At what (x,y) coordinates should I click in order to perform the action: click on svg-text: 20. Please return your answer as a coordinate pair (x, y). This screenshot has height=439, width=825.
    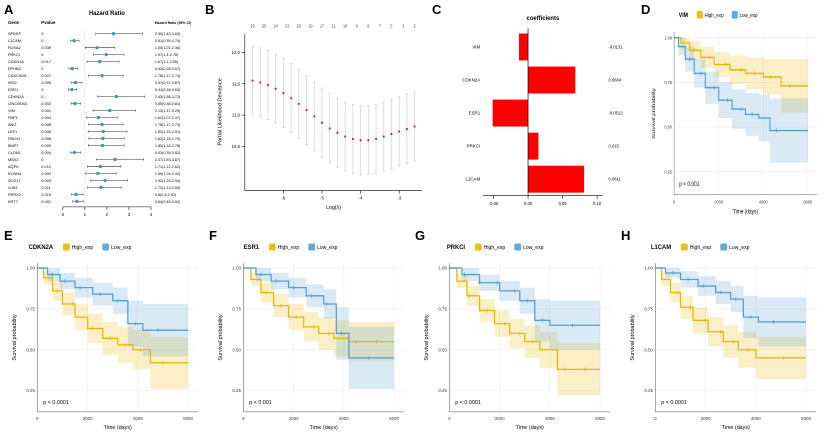
    Looking at the image, I should click on (299, 25).